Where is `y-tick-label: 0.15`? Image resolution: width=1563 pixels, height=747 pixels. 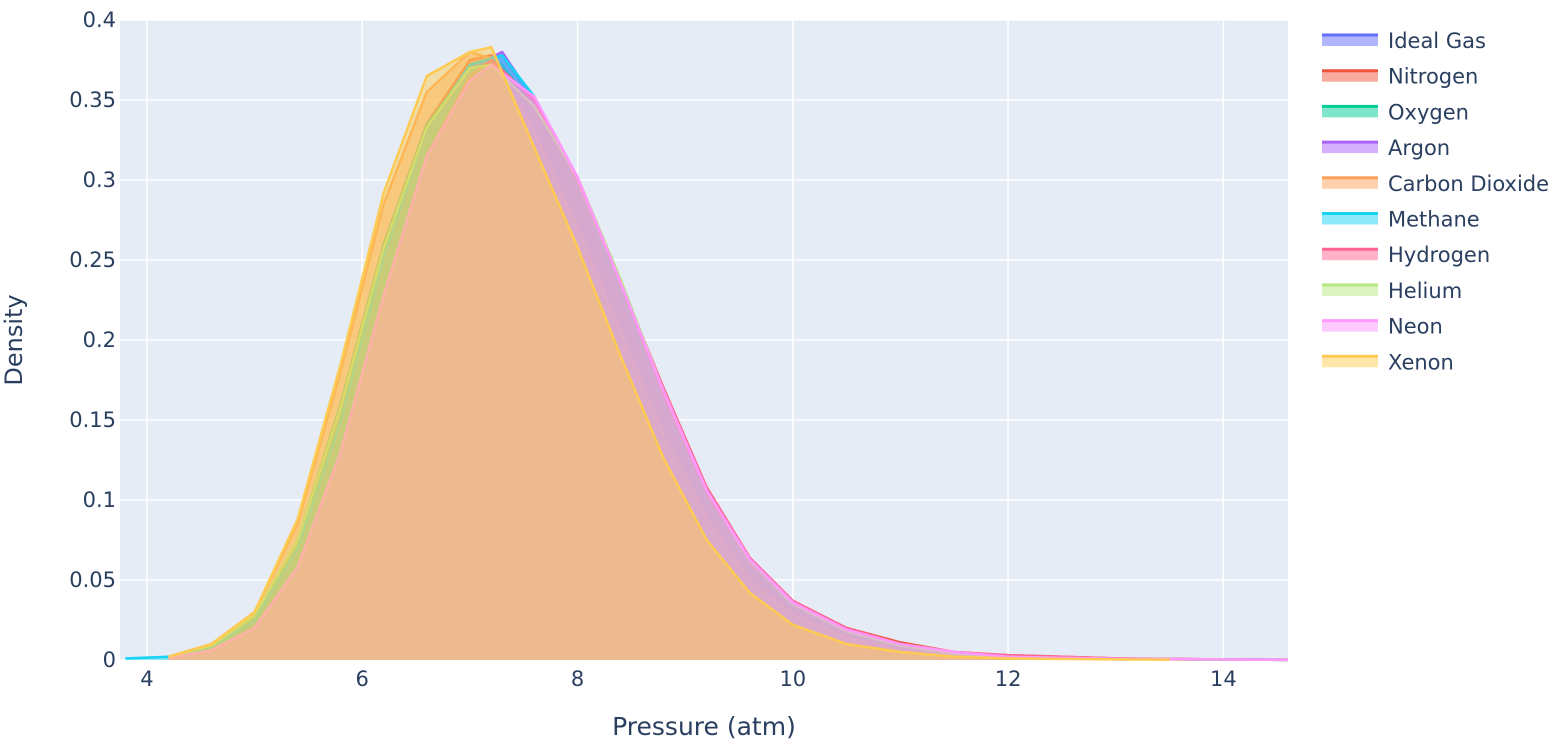 y-tick-label: 0.15 is located at coordinates (92, 420).